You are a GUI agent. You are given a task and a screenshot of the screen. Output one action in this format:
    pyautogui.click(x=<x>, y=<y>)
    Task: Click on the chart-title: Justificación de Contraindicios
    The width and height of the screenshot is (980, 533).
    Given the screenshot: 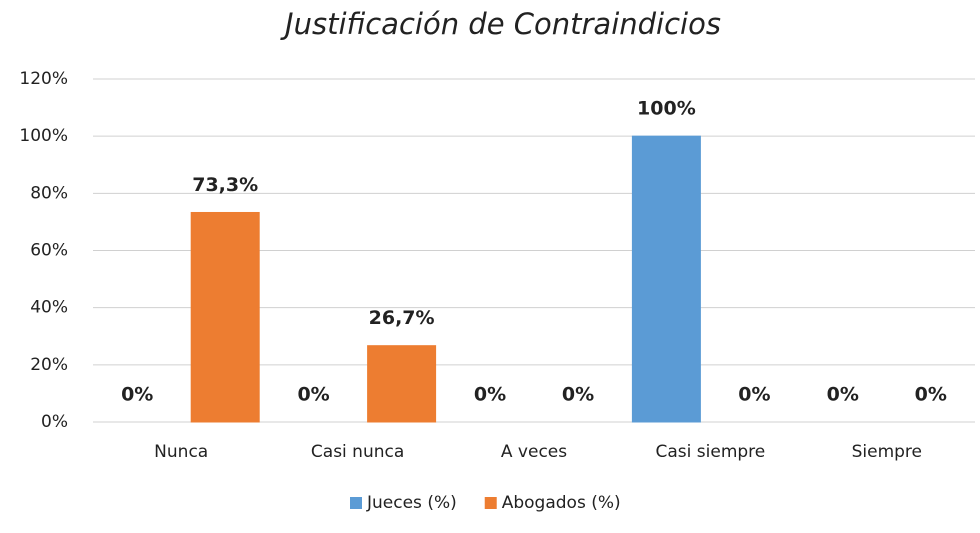 What is the action you would take?
    pyautogui.click(x=500, y=24)
    